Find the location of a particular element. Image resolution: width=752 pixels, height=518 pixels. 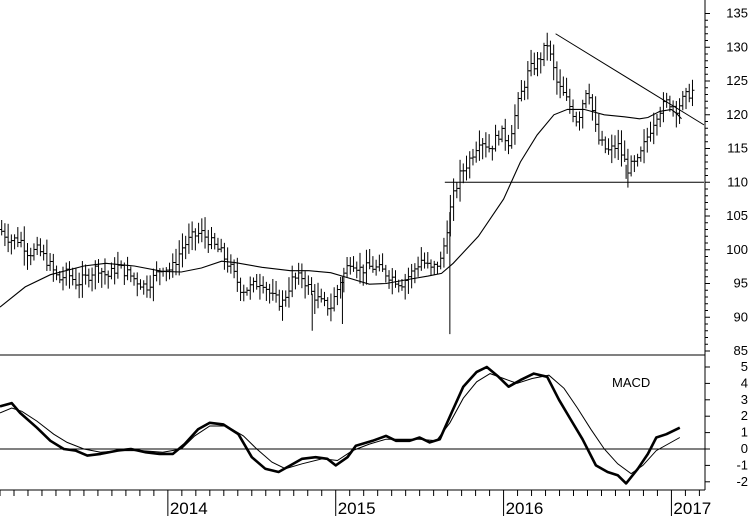

price-y-tick-label: 105 is located at coordinates (737, 215).